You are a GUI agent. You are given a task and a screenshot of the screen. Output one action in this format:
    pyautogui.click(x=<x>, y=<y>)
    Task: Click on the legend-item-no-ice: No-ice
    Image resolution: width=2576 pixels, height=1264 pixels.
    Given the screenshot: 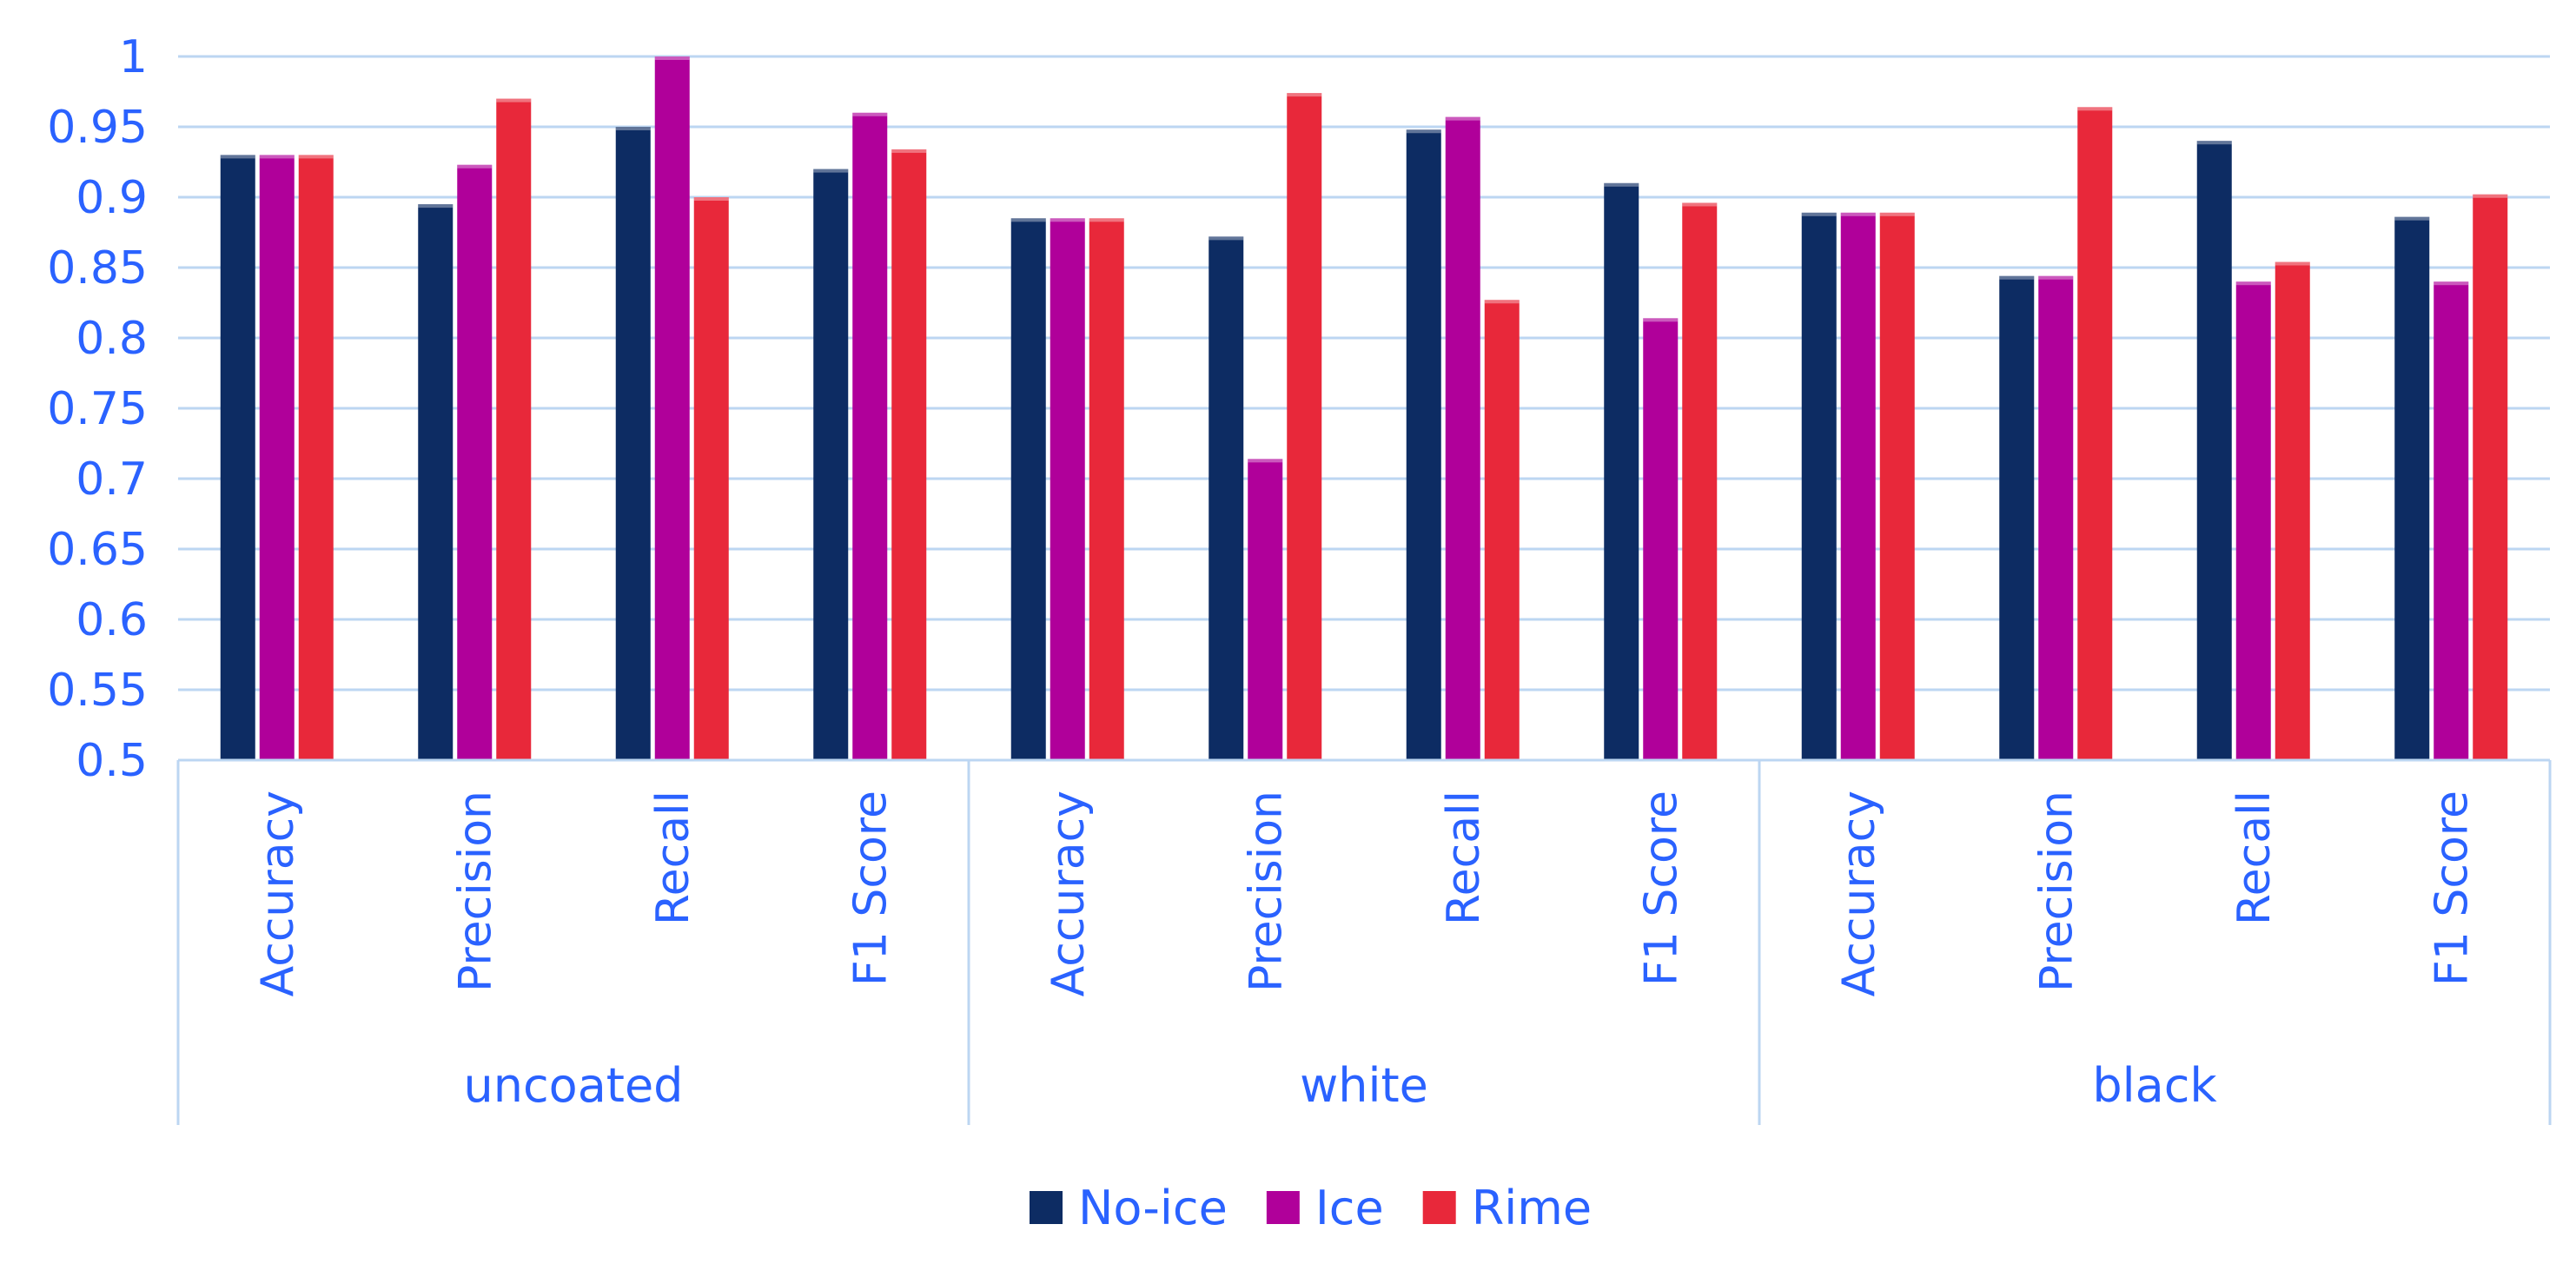 What is the action you would take?
    pyautogui.click(x=1129, y=1208)
    